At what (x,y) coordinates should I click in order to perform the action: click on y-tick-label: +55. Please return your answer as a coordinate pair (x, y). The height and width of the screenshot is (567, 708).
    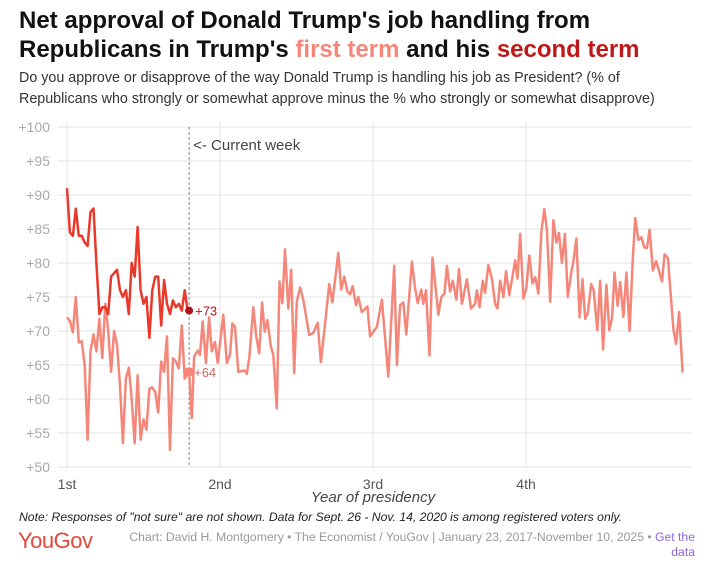
    Looking at the image, I should click on (38, 433).